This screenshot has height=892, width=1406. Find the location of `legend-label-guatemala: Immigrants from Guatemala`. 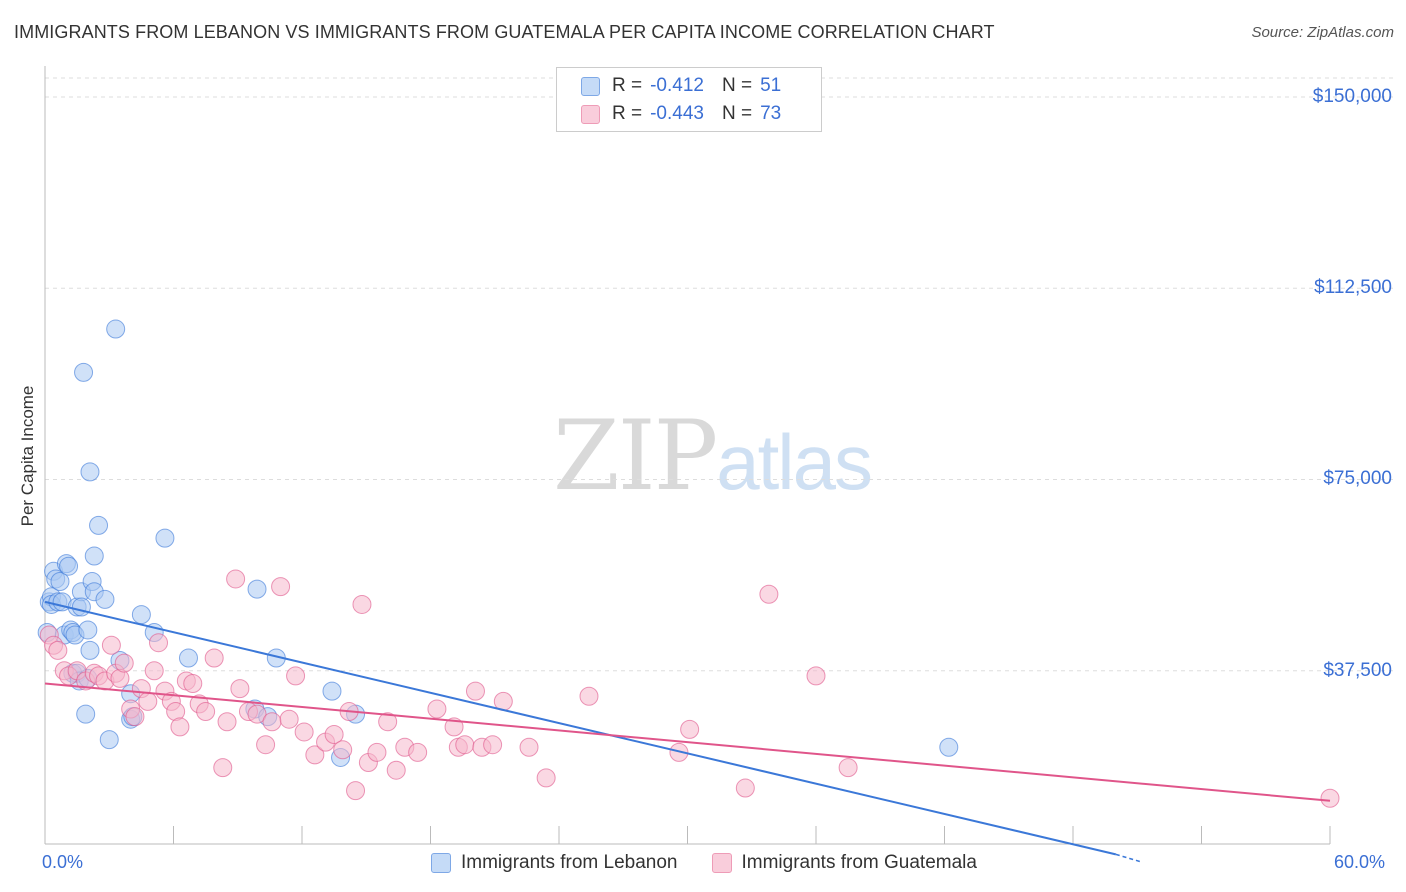

legend-label-guatemala: Immigrants from Guatemala is located at coordinates (859, 862).